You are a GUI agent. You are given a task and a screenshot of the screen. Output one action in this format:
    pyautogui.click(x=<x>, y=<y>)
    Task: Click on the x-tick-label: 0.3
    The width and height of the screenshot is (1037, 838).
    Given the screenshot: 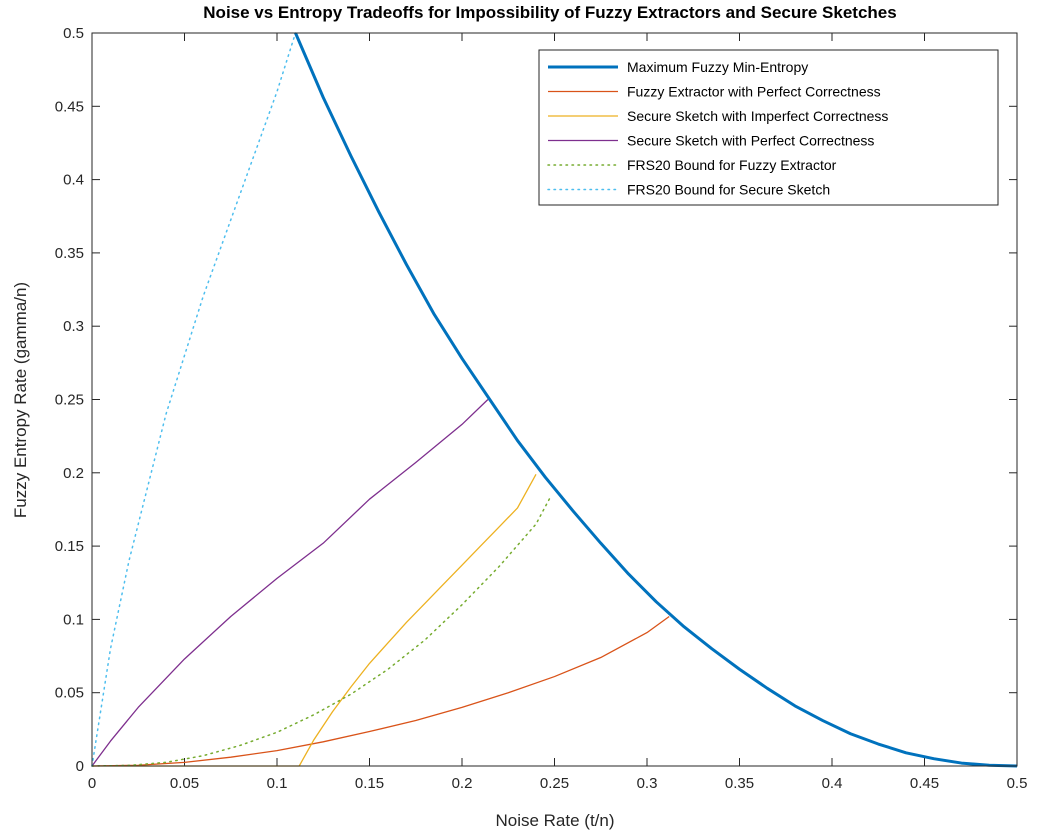 What is the action you would take?
    pyautogui.click(x=647, y=783)
    